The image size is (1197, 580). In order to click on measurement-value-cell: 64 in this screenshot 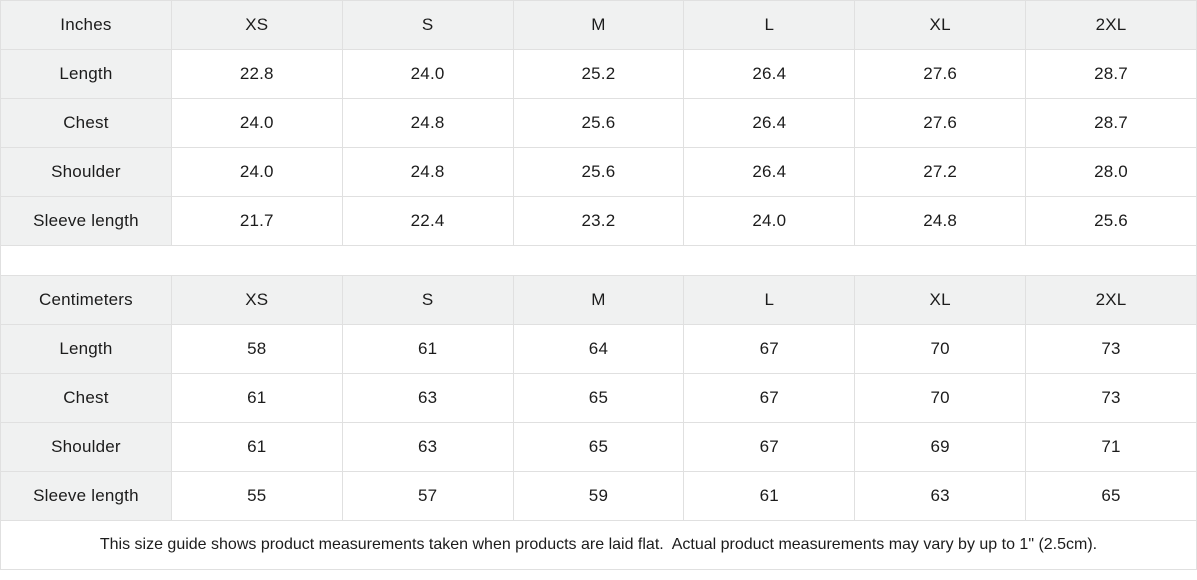, I will do `click(598, 349)`.